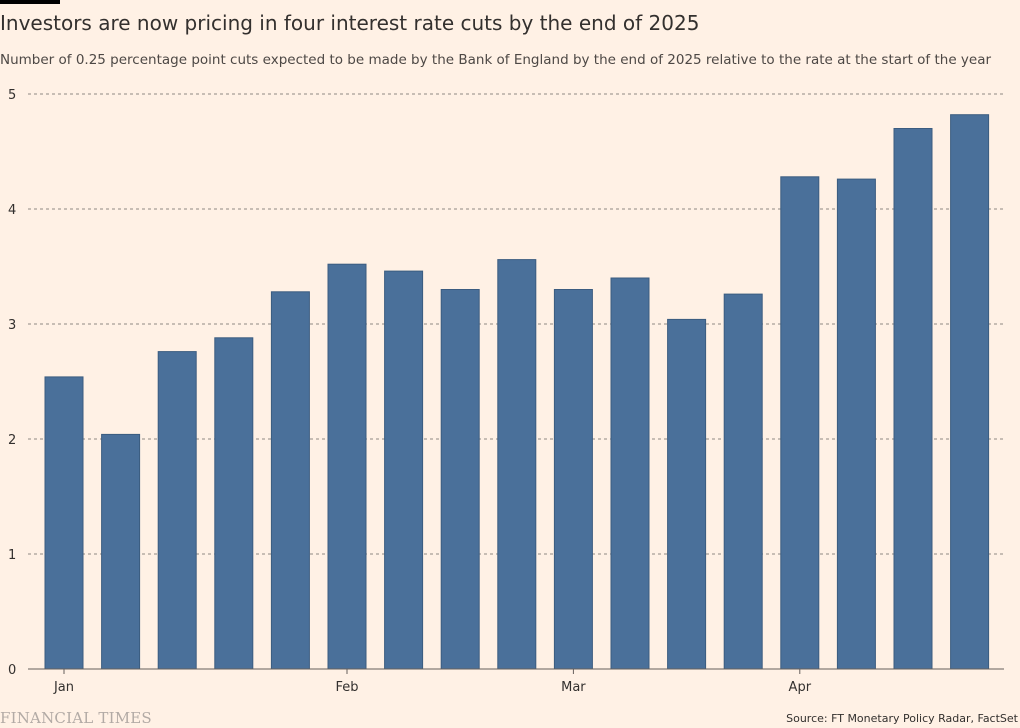 This screenshot has width=1020, height=728. I want to click on x-tick-label: Jan, so click(63, 687).